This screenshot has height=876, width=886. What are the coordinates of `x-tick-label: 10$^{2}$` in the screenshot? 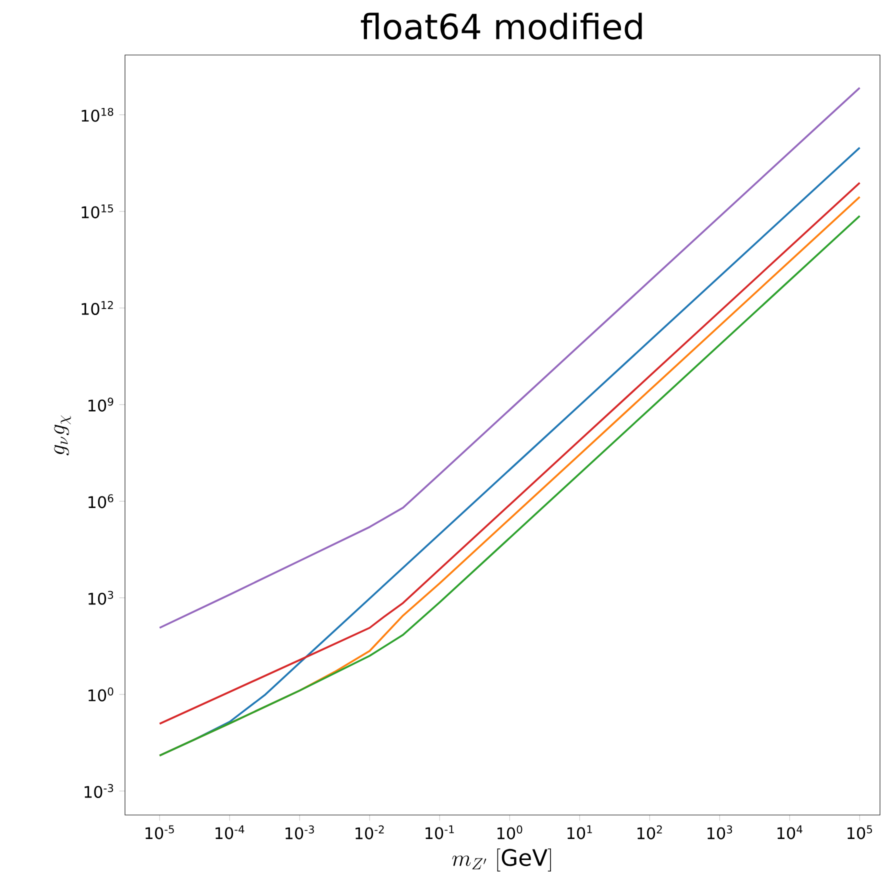 It's located at (650, 832).